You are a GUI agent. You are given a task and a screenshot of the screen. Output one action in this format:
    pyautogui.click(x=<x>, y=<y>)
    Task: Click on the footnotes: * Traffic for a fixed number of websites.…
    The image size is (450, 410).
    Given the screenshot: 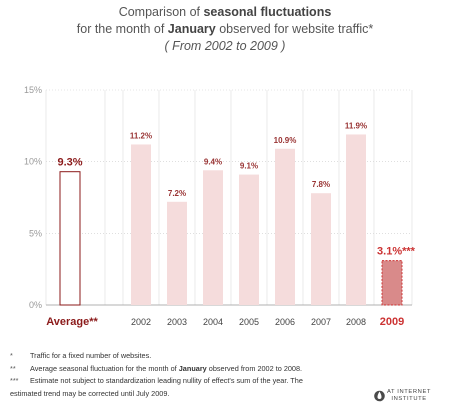 What is the action you would take?
    pyautogui.click(x=190, y=375)
    